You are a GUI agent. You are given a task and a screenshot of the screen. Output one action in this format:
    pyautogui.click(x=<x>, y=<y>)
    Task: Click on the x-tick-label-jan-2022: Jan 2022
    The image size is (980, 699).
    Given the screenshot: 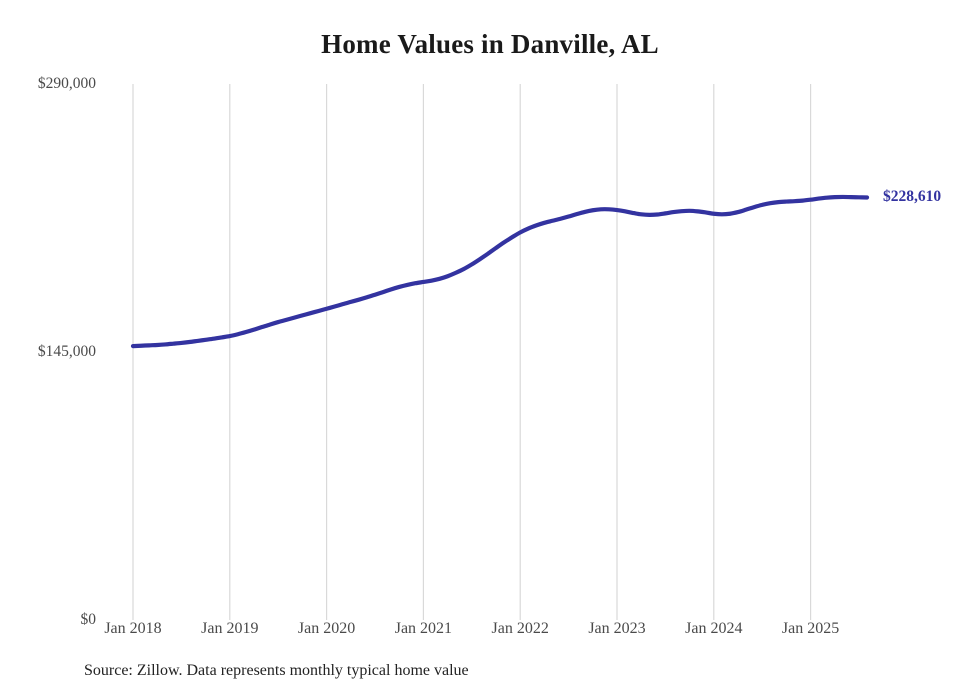 What is the action you would take?
    pyautogui.click(x=520, y=628)
    